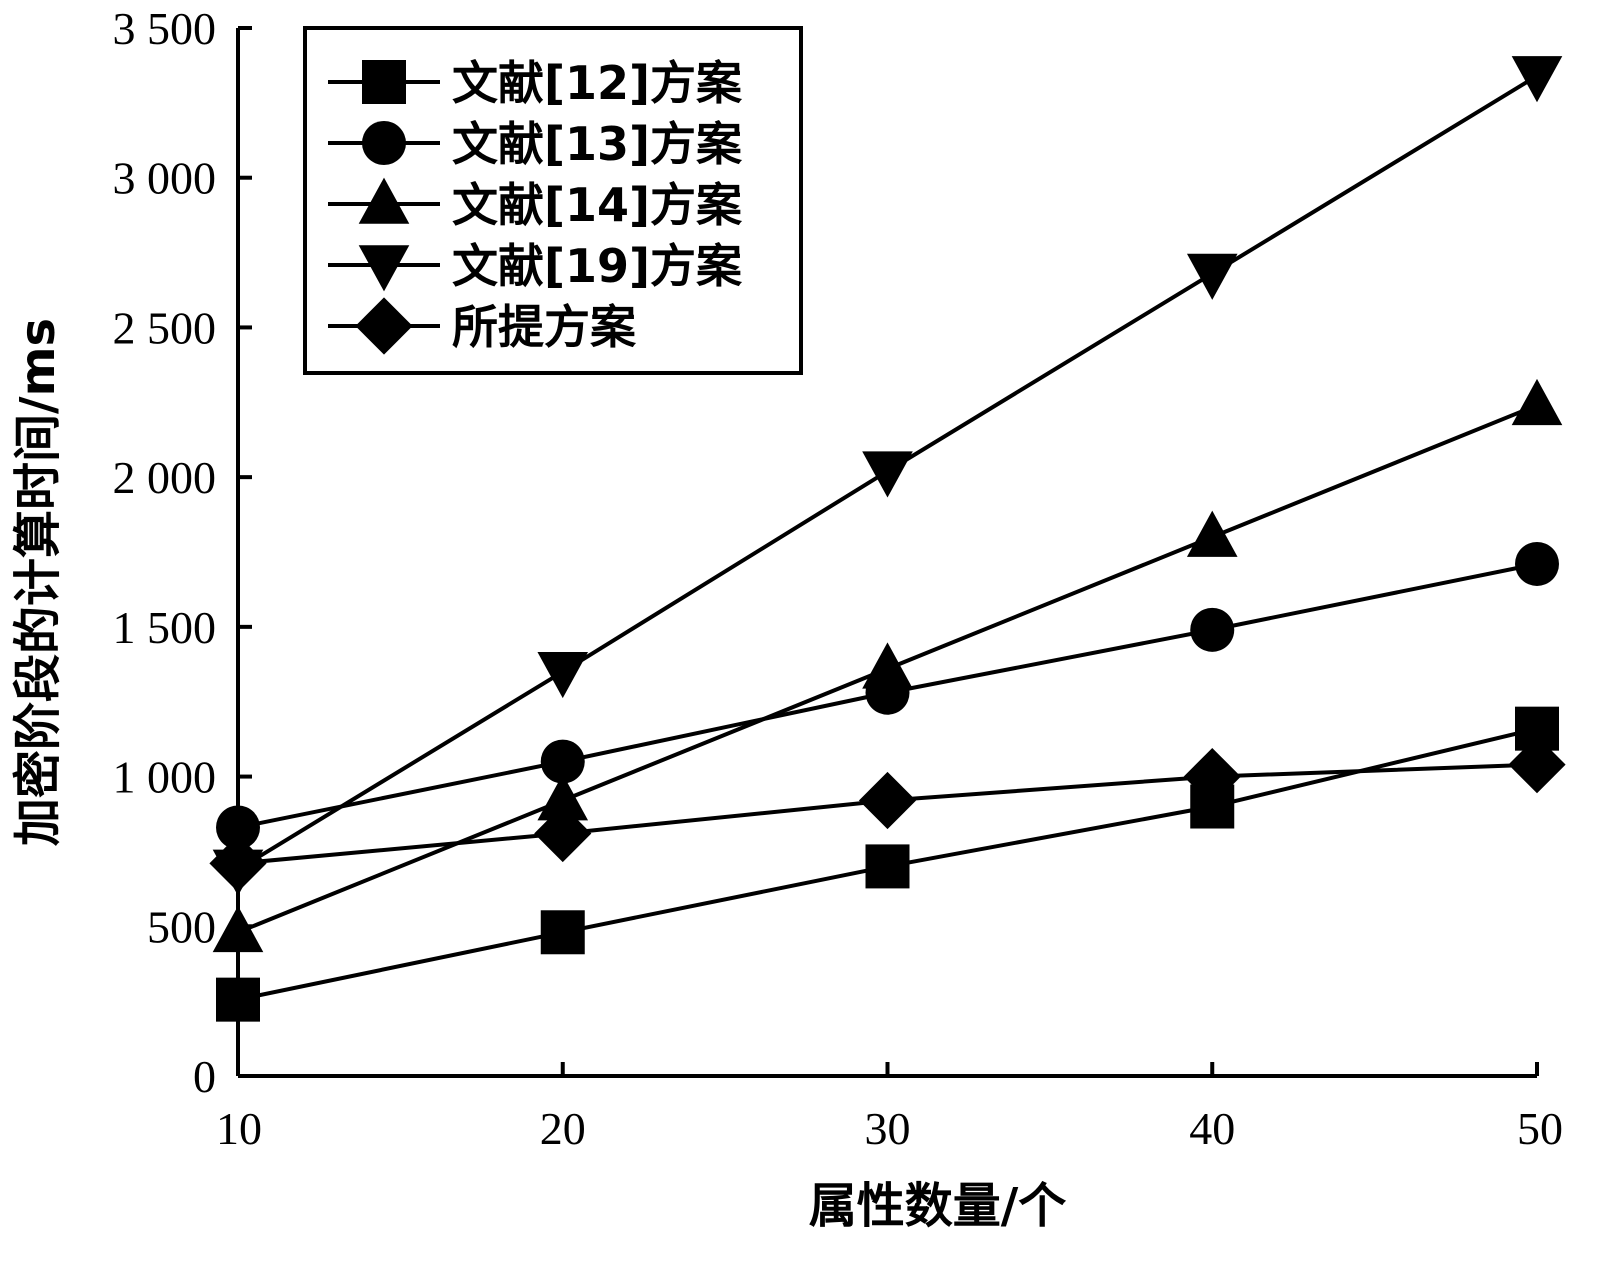 The width and height of the screenshot is (1605, 1265). What do you see at coordinates (239, 1128) in the screenshot?
I see `x-tick-label: 10` at bounding box center [239, 1128].